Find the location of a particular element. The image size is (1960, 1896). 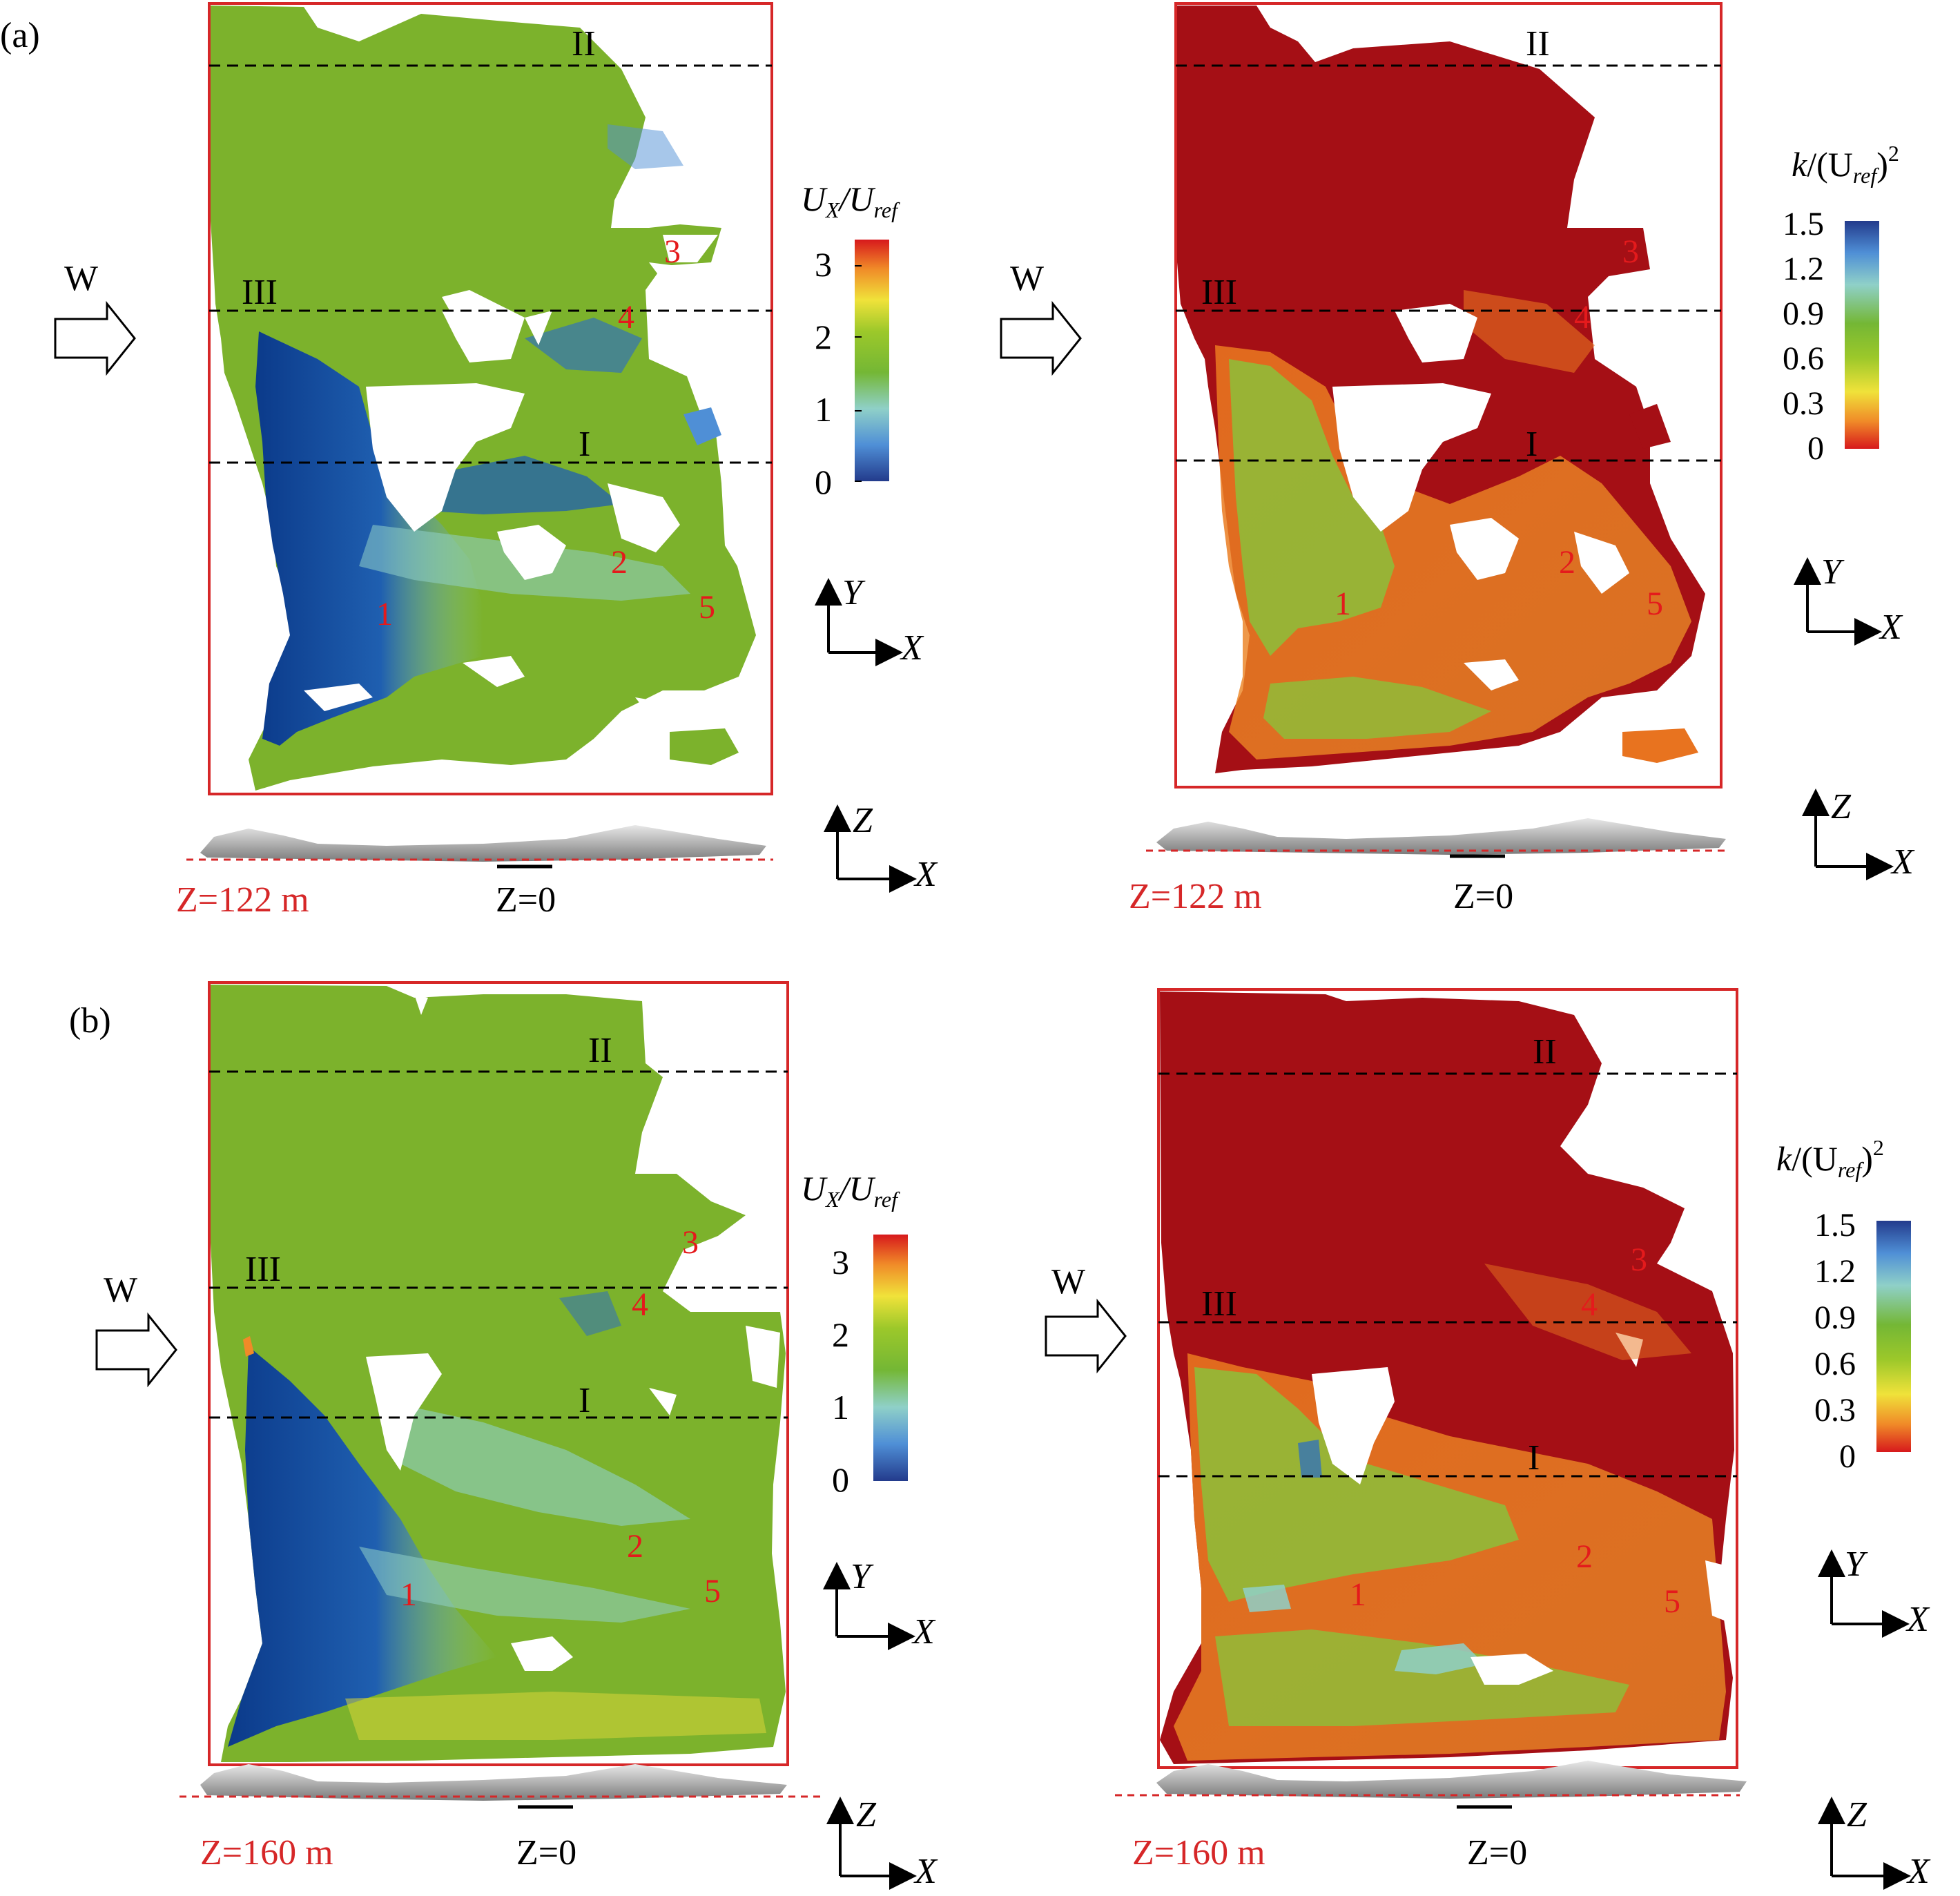

velocity-colorbar-b: UX/Uref 3 2 1 0 is located at coordinates (854, 1334).